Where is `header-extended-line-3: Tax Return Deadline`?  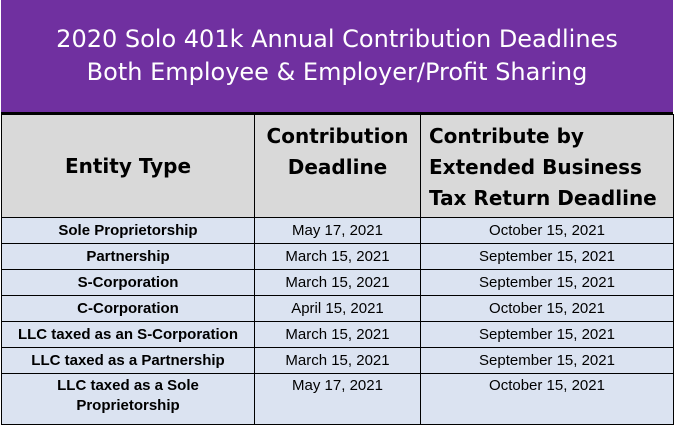 header-extended-line-3: Tax Return Deadline is located at coordinates (543, 198).